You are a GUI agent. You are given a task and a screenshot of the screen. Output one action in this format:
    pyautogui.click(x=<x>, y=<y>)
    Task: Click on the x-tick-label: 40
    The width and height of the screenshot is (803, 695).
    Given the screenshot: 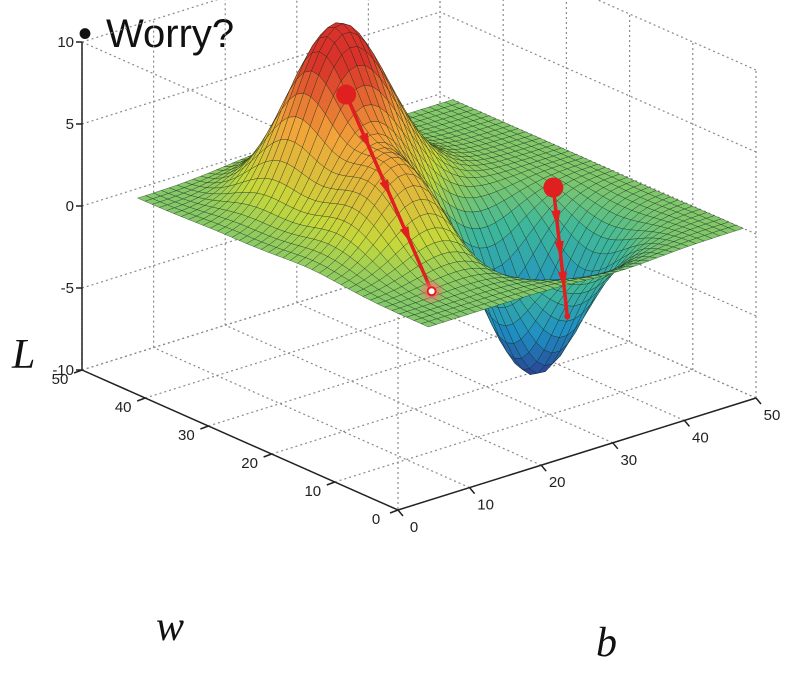 What is the action you would take?
    pyautogui.click(x=700, y=437)
    